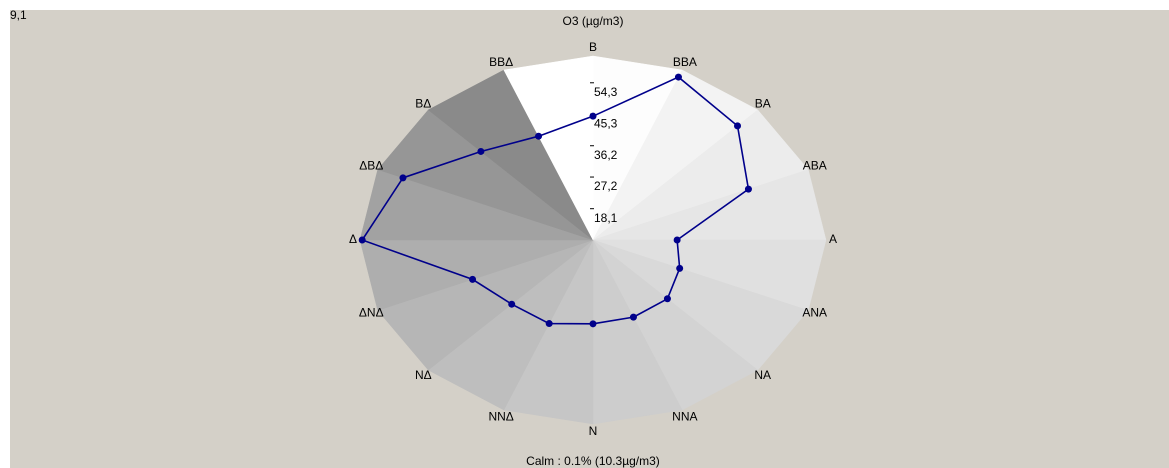  What do you see at coordinates (763, 103) in the screenshot?
I see `direction-label: BA` at bounding box center [763, 103].